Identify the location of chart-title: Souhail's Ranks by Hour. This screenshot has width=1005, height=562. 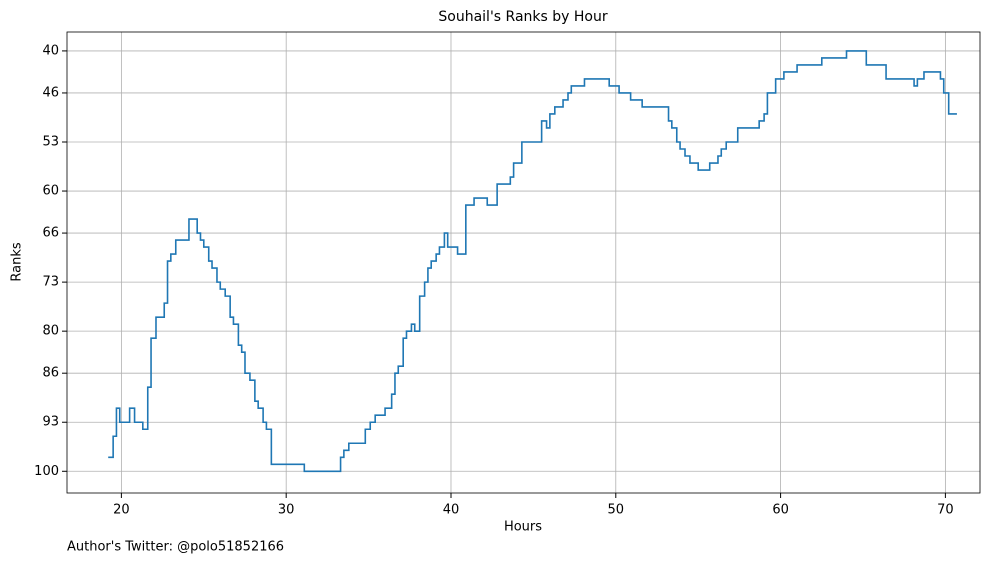
(522, 17).